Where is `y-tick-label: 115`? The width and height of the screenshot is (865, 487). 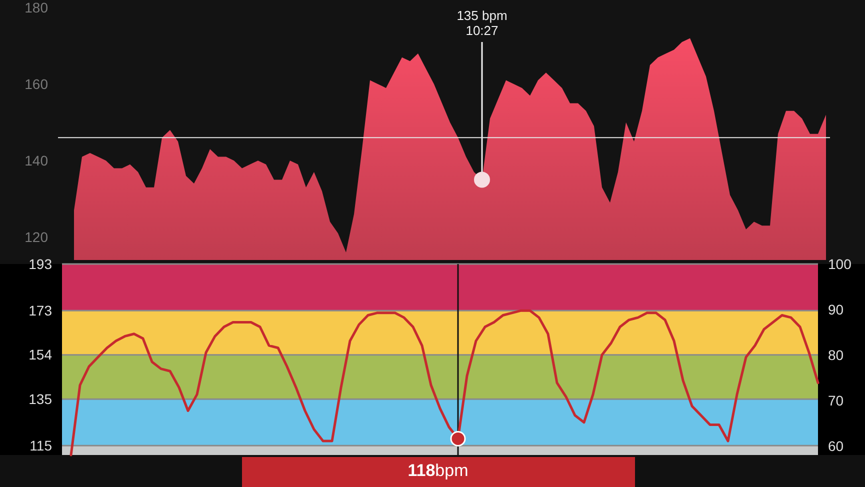
y-tick-label: 115 is located at coordinates (41, 446).